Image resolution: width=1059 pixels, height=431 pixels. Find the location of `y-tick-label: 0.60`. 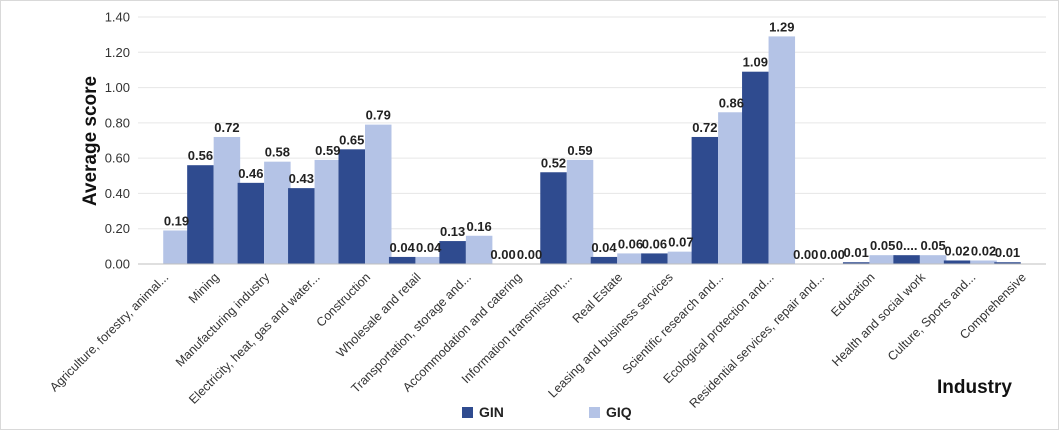

y-tick-label: 0.60 is located at coordinates (117, 158).